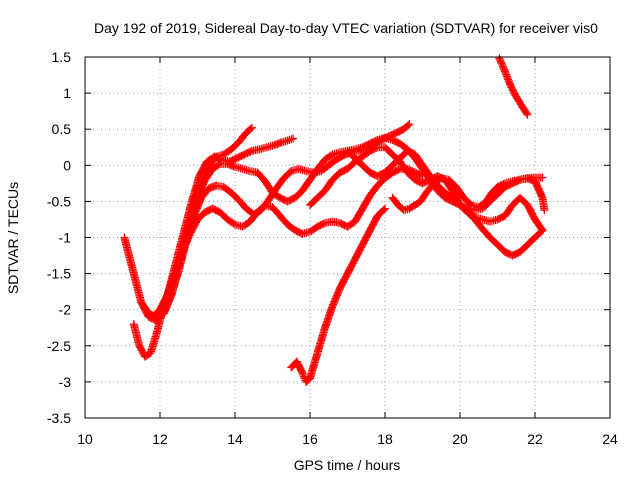 This screenshot has width=640, height=480. Describe the element at coordinates (85, 439) in the screenshot. I see `x-tick-label: 10` at that location.